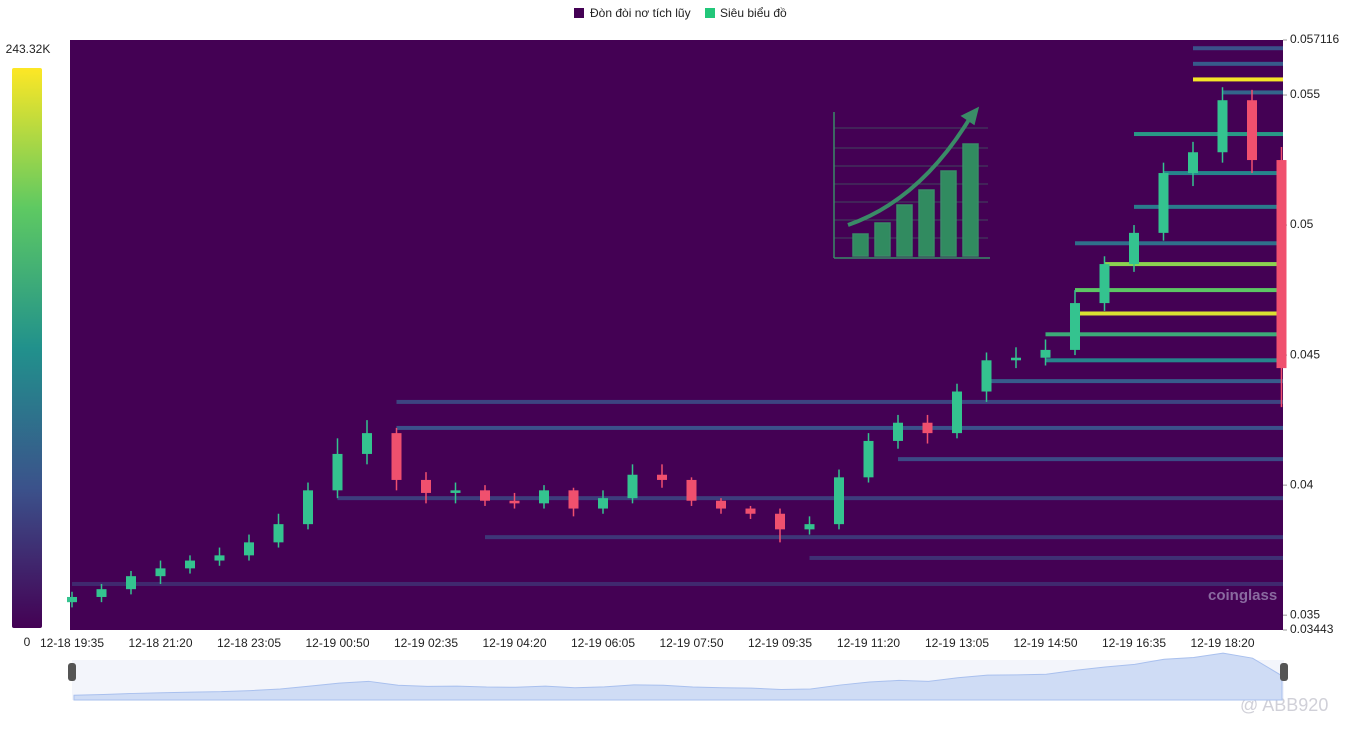 The width and height of the screenshot is (1360, 731). I want to click on x-tick-label: 12-19 09:35, so click(780, 643).